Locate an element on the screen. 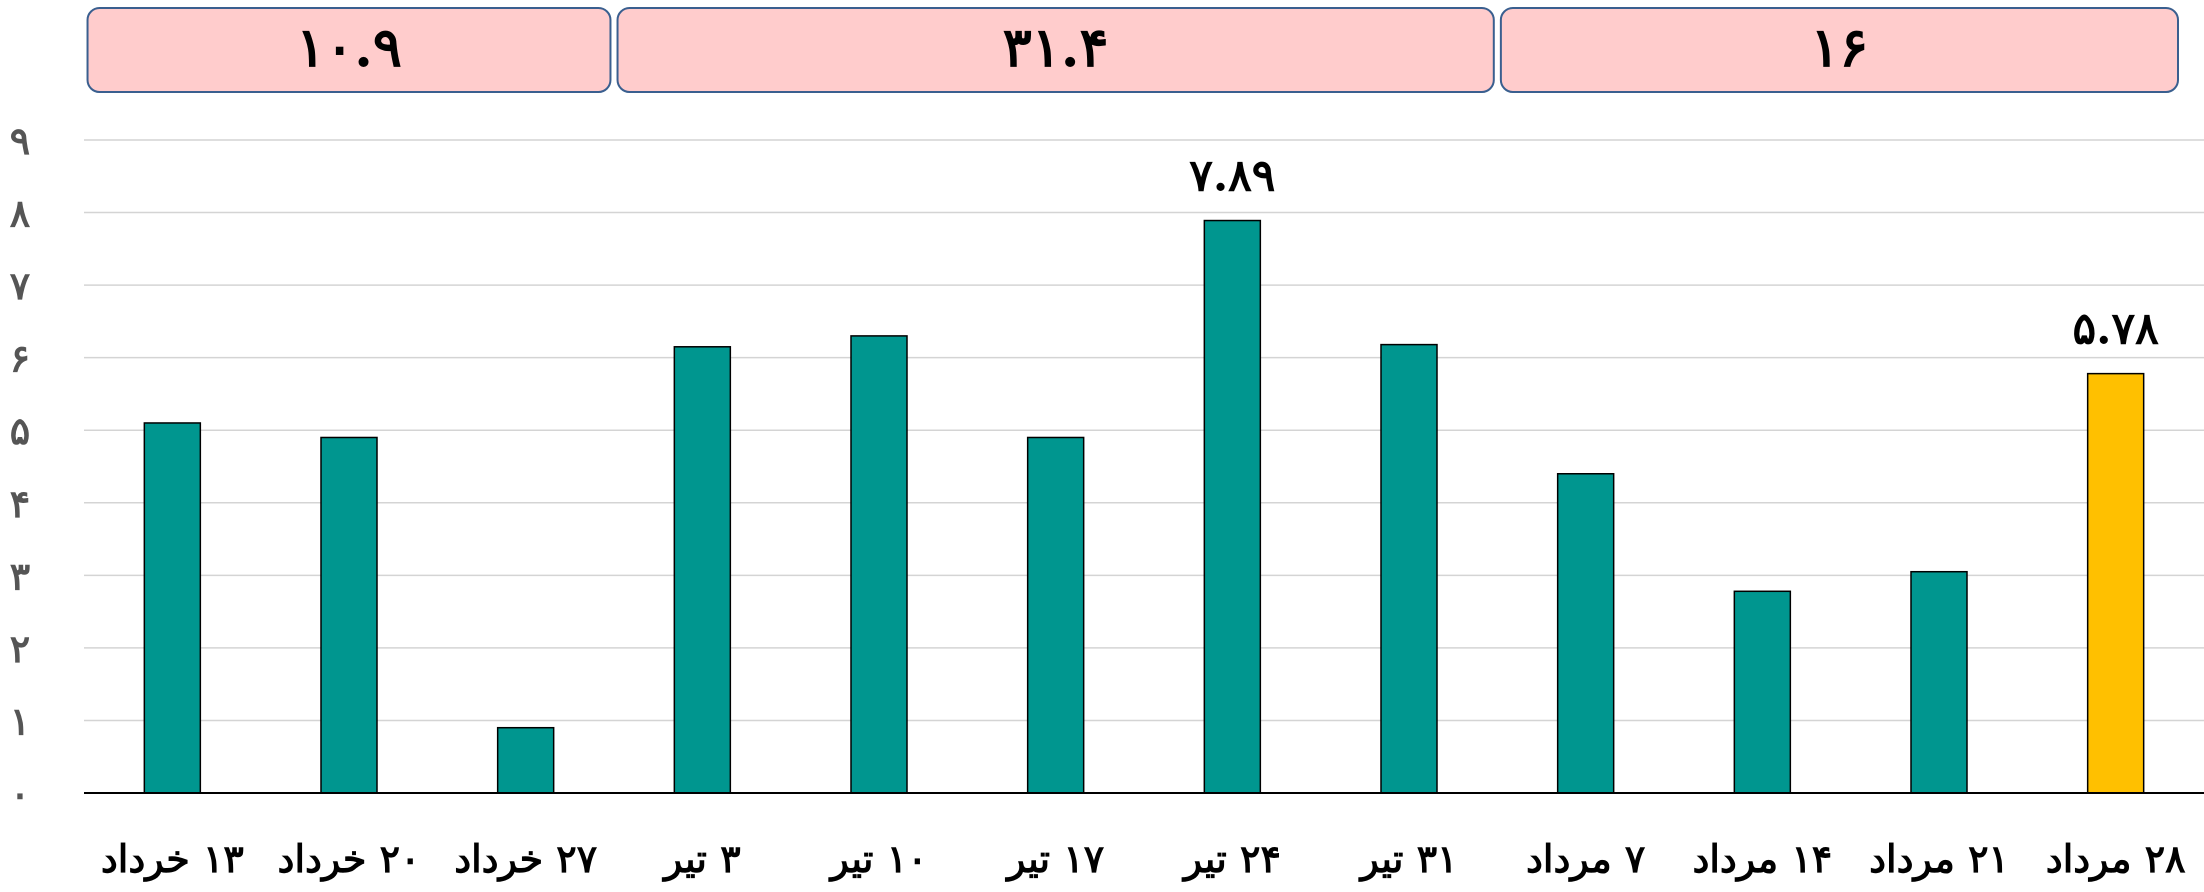  group-total-boxes: ۱۰.۹ ۳۱.۴ ۱۶ is located at coordinates (1133, 50).